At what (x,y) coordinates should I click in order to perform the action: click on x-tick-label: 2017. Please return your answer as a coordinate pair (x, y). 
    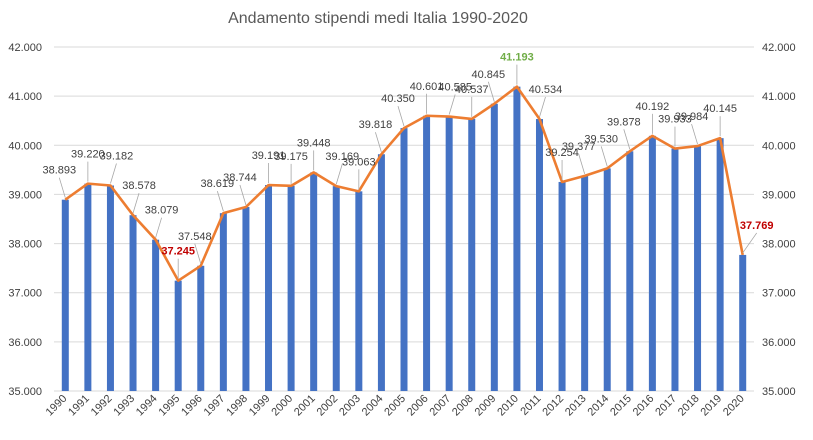
    Looking at the image, I should click on (666, 406).